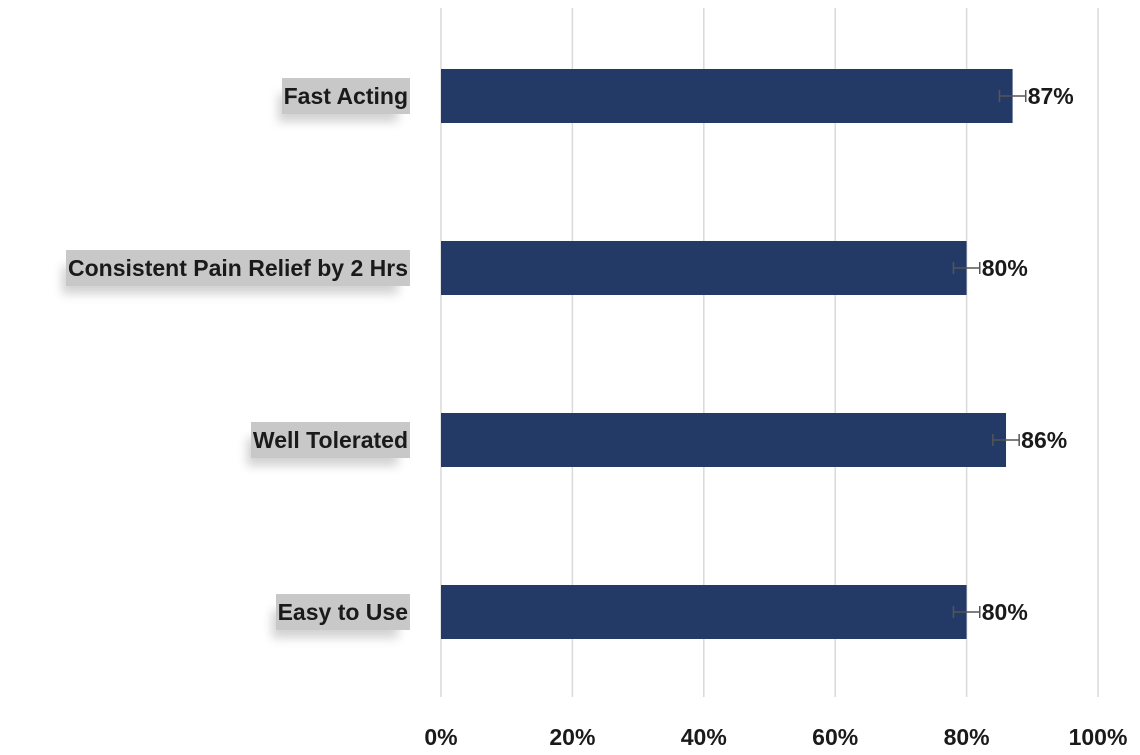 This screenshot has height=755, width=1140. I want to click on x-tick-label: 100%, so click(1098, 737).